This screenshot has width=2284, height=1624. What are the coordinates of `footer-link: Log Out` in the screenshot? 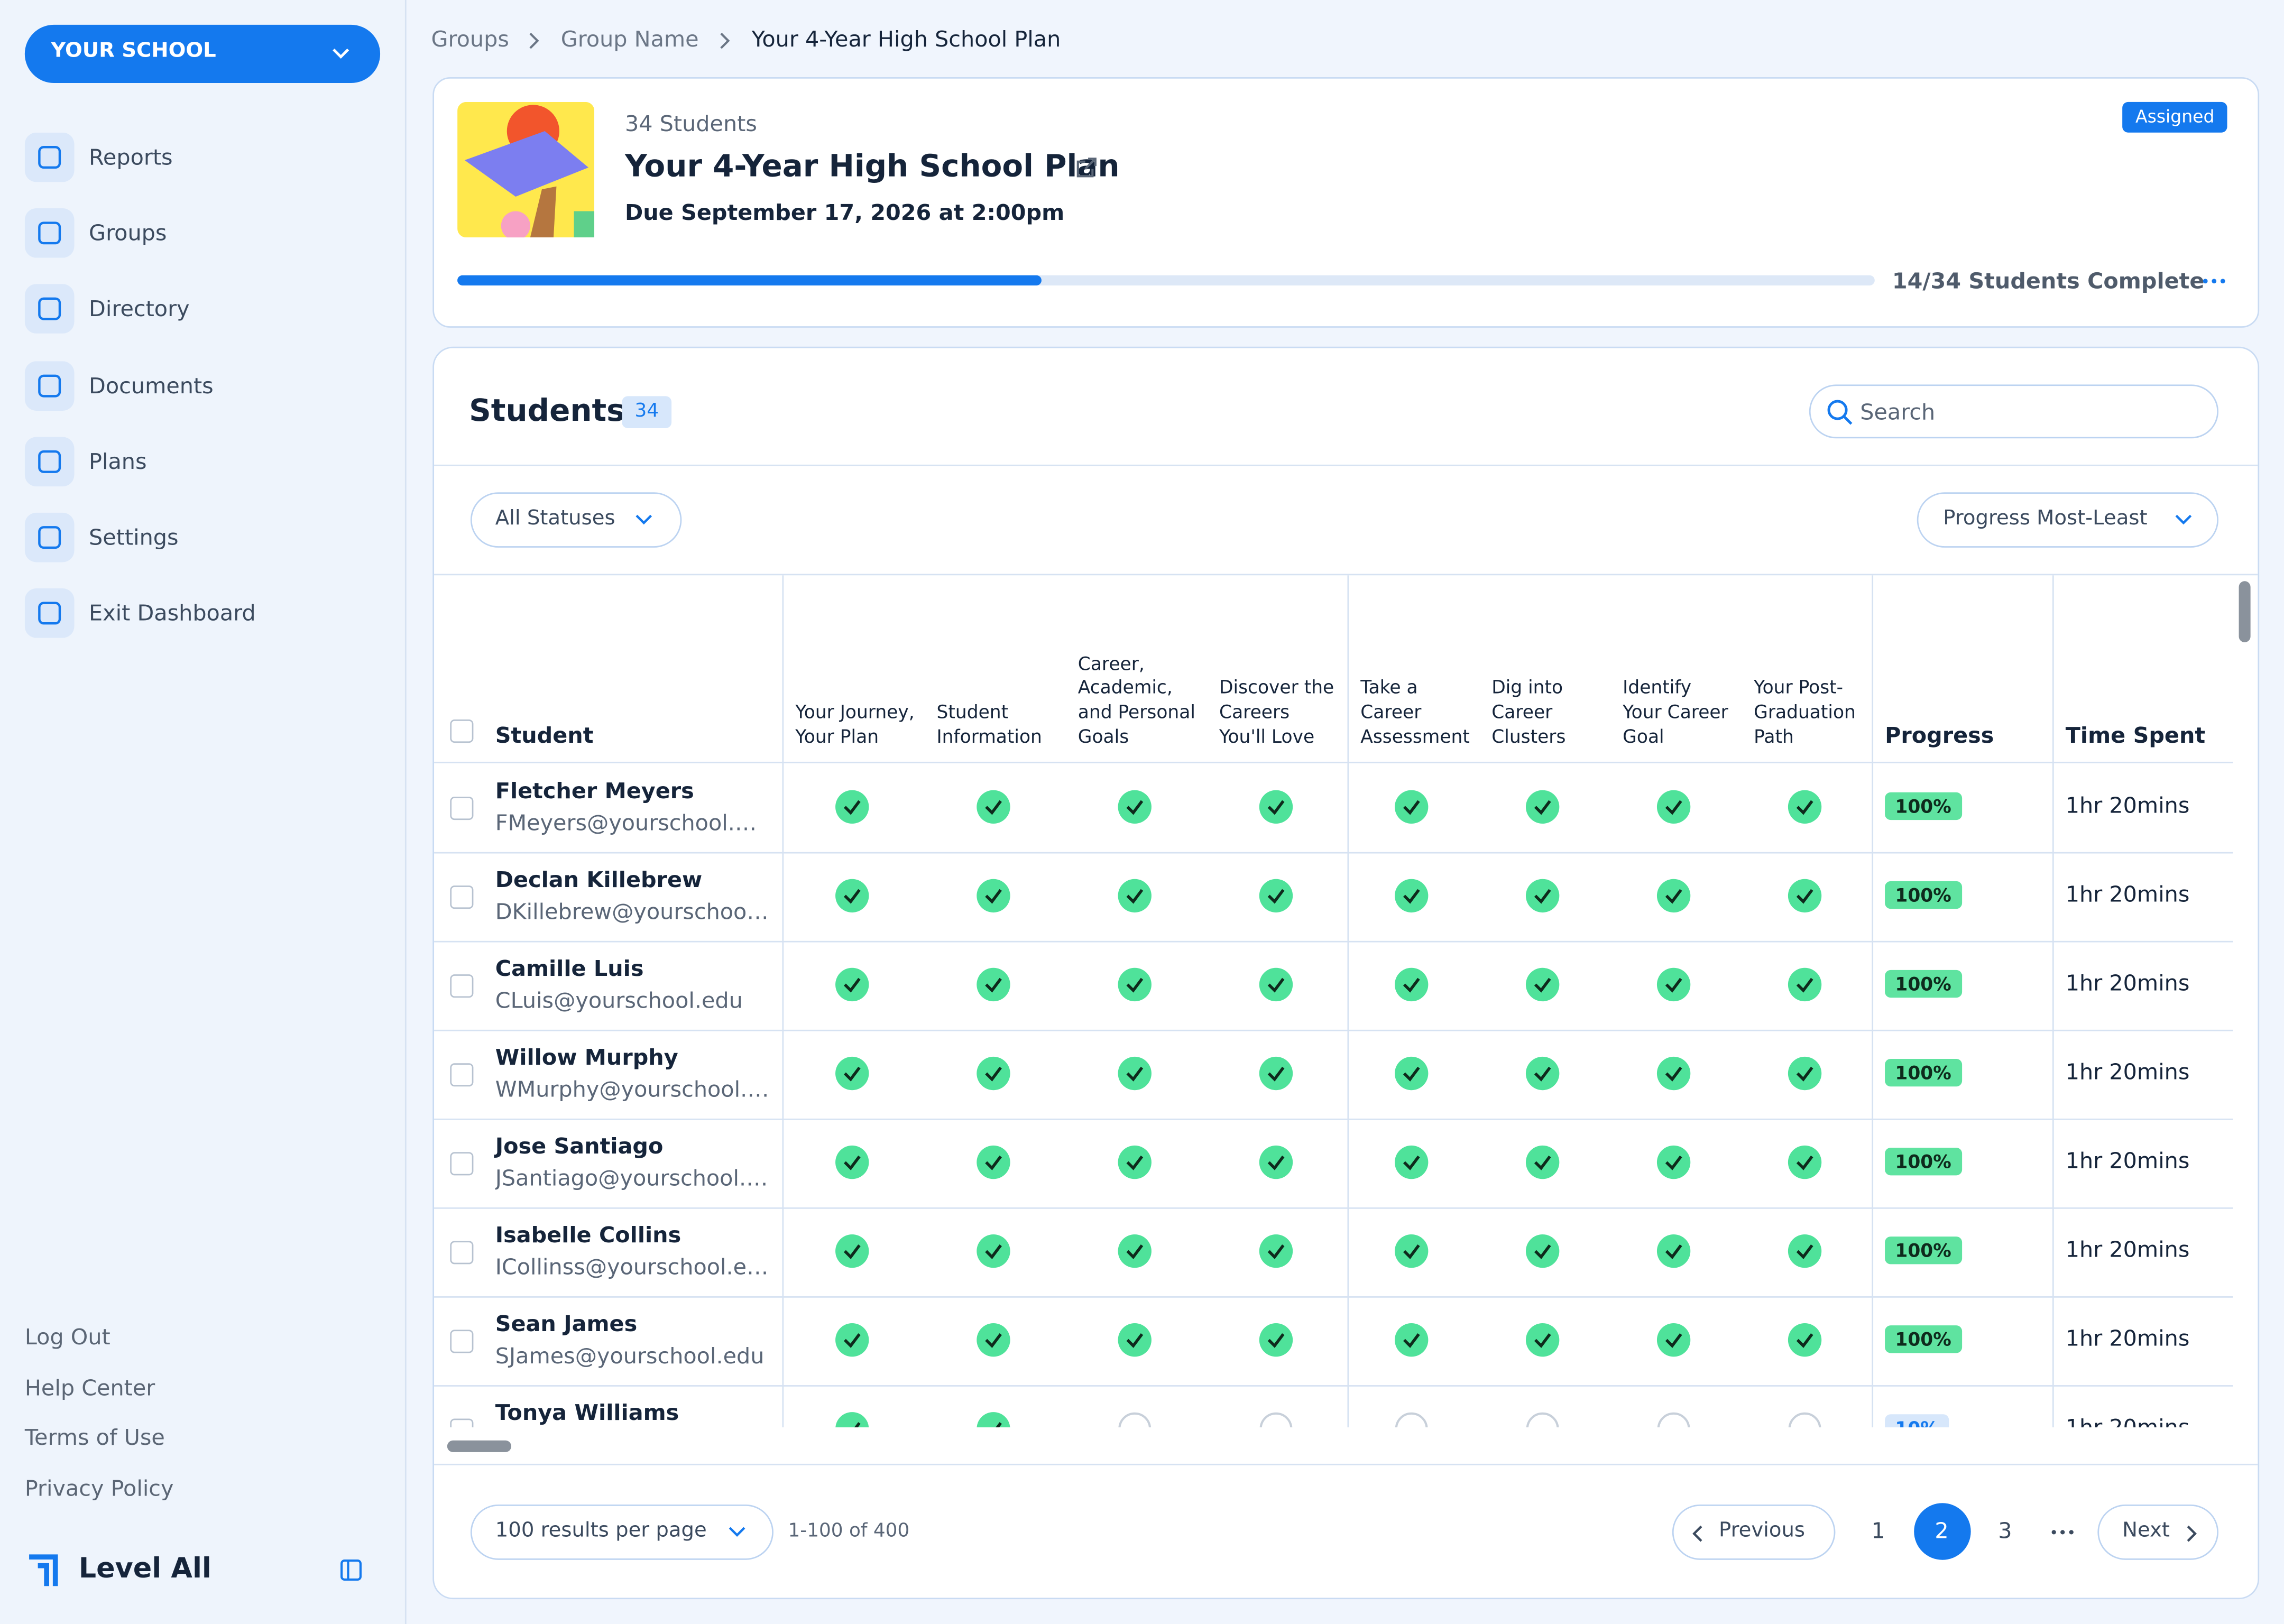 It's located at (67, 1337).